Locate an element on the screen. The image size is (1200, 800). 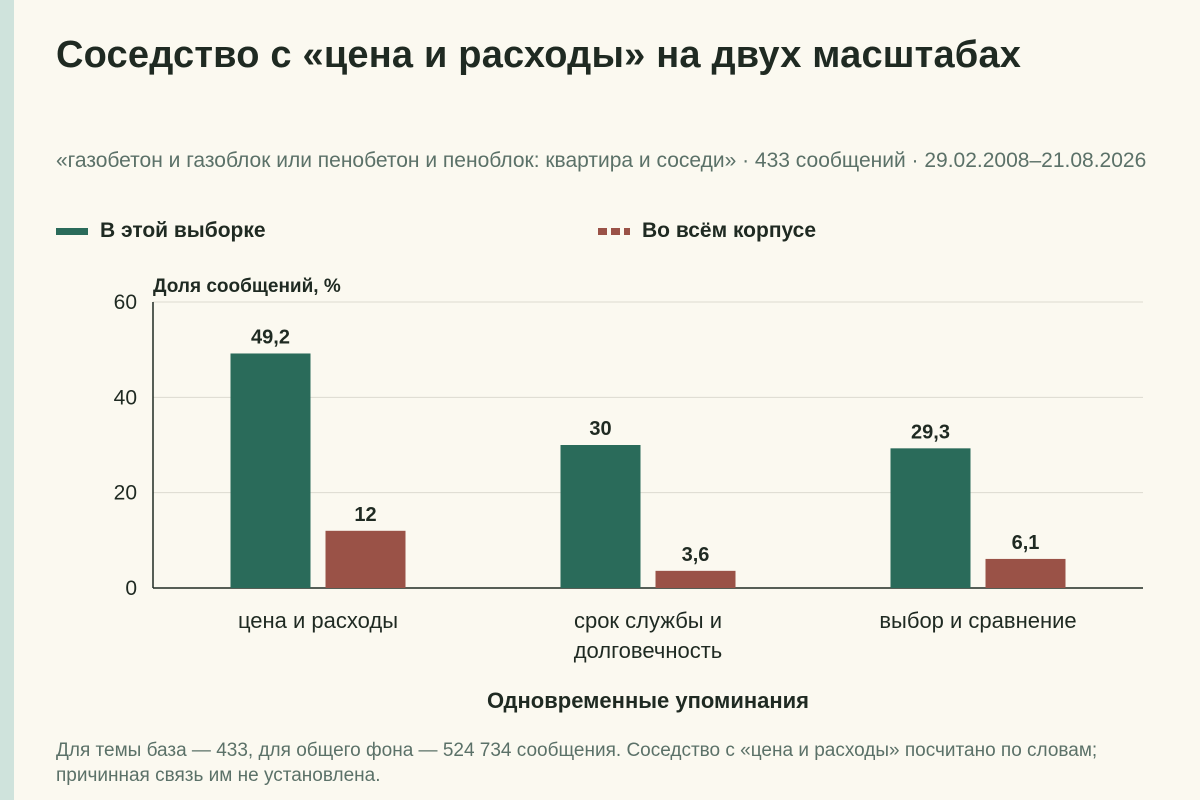
x-tick-label: цена и расходы is located at coordinates (318, 620).